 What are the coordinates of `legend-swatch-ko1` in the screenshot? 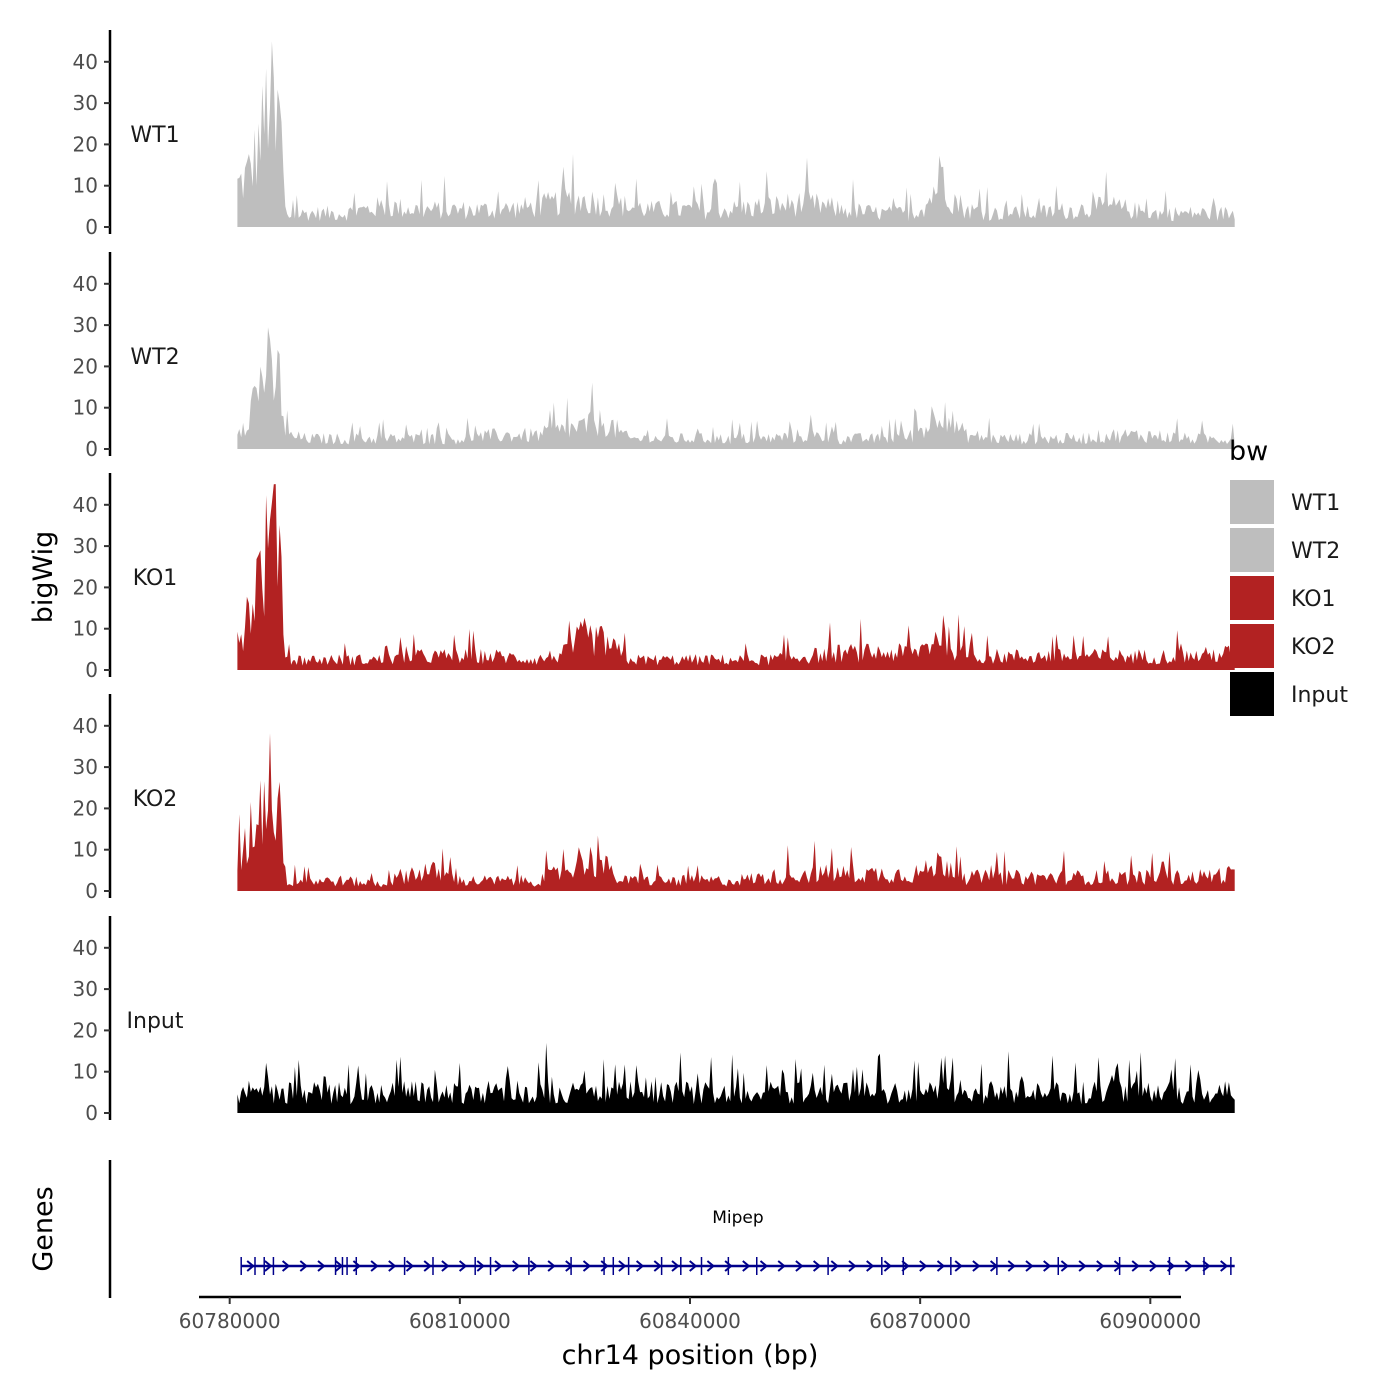 It's located at (1252, 598).